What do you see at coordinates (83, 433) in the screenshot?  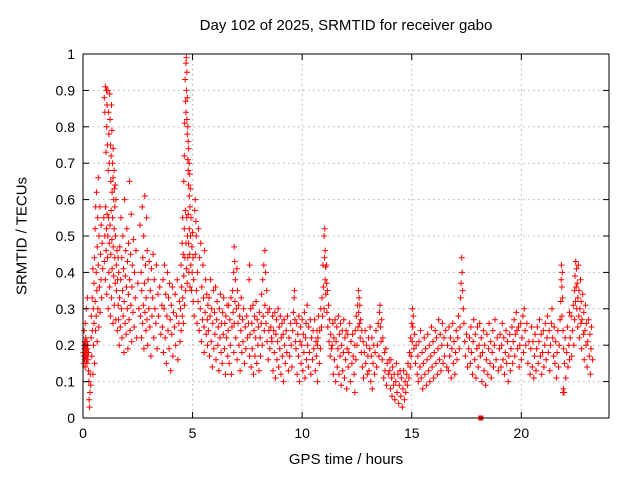 I see `x-tick-label: 0` at bounding box center [83, 433].